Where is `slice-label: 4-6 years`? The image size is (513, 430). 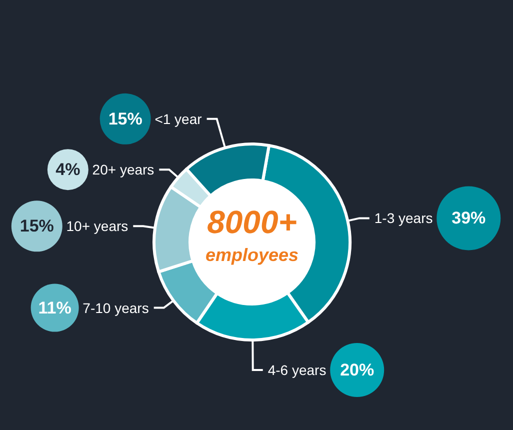
slice-label: 4-6 years is located at coordinates (299, 370).